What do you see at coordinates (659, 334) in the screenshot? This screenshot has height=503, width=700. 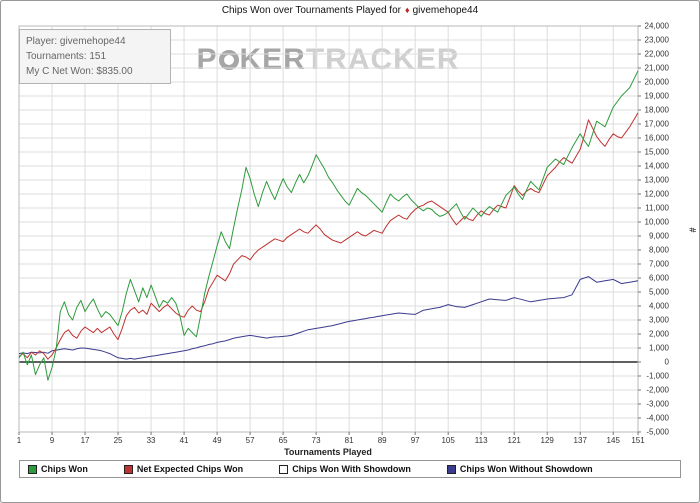 I see `y-tick-label: 2,000` at bounding box center [659, 334].